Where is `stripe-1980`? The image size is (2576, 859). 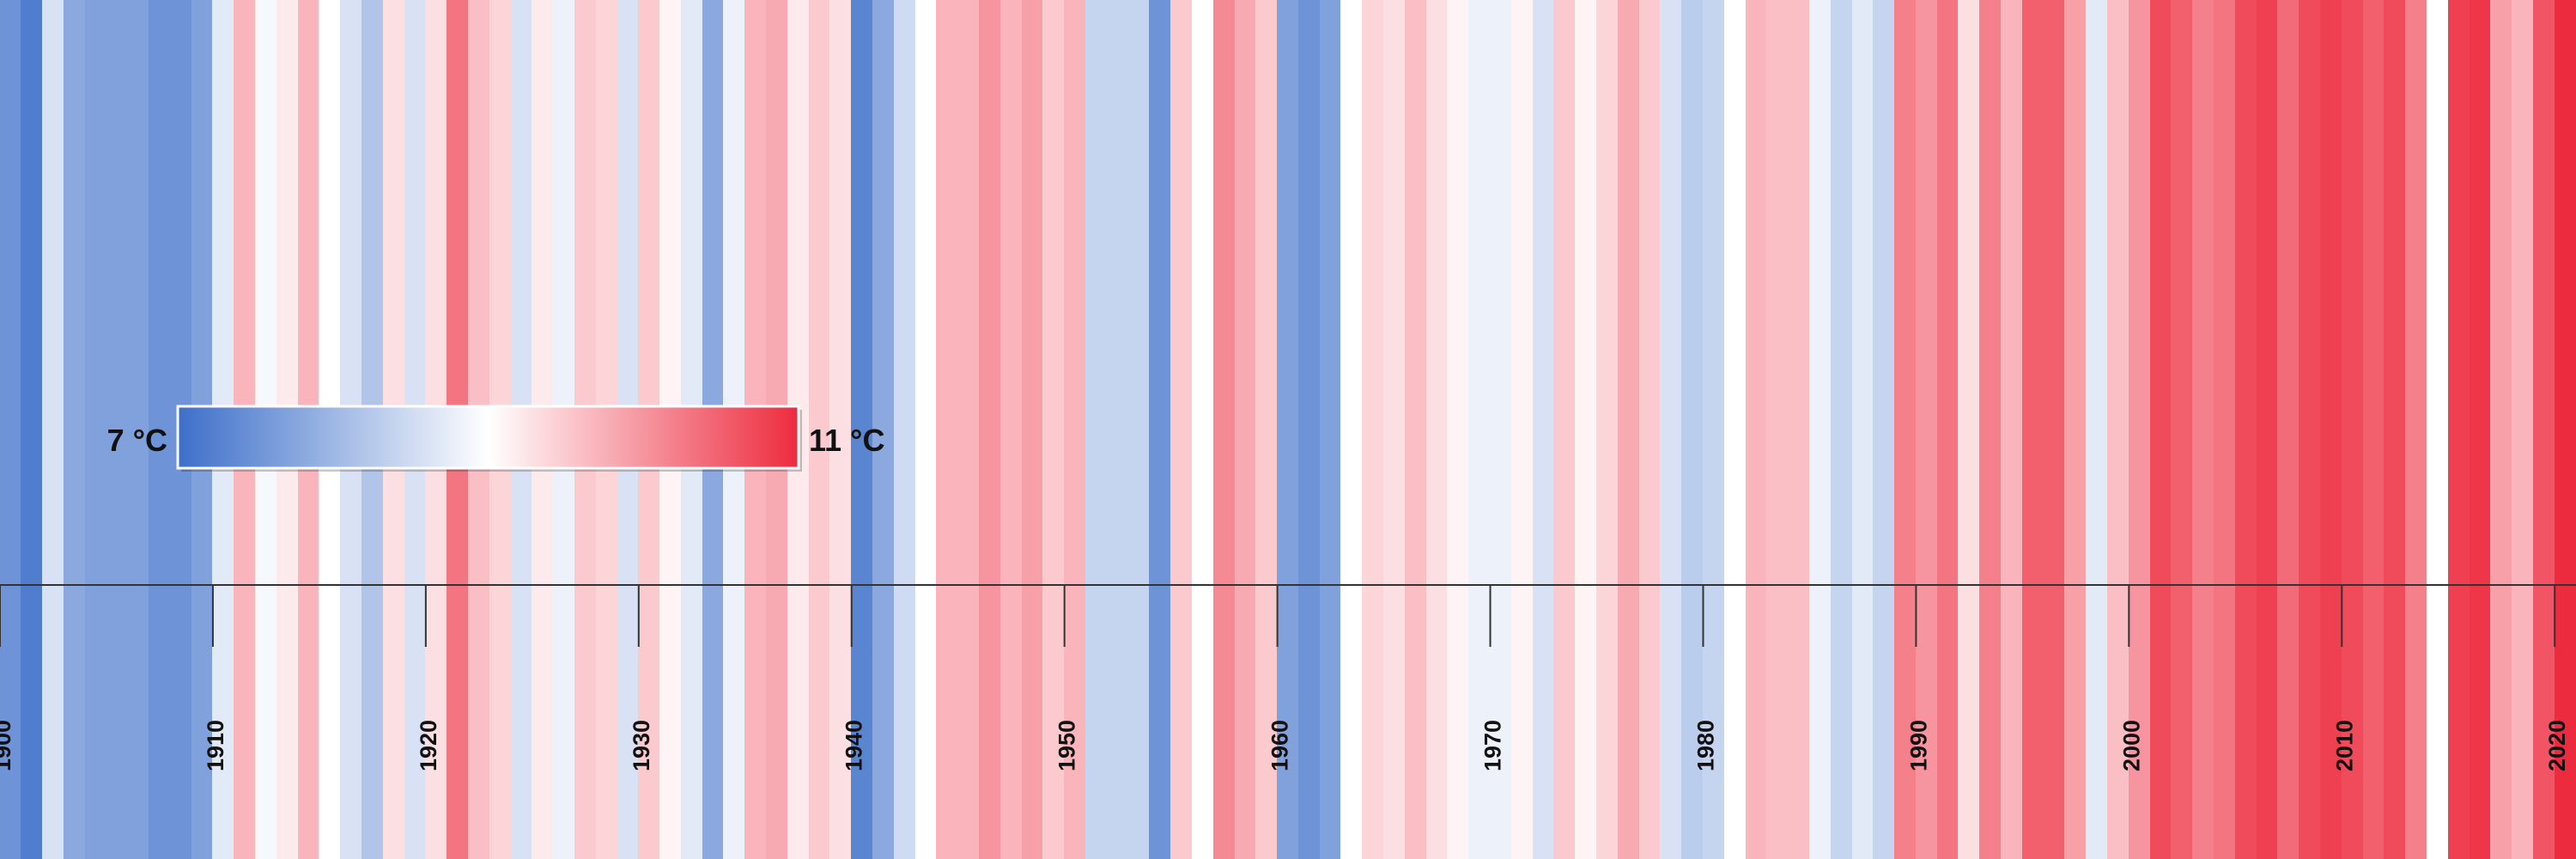
stripe-1980 is located at coordinates (1714, 430).